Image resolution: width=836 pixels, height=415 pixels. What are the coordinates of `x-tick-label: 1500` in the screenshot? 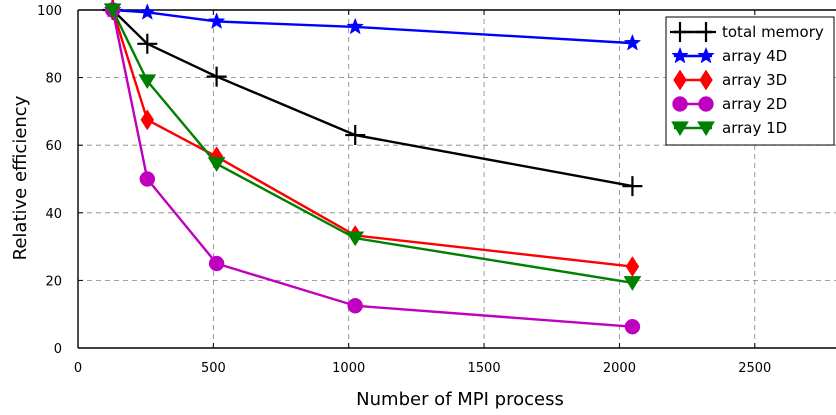 It's located at (484, 368).